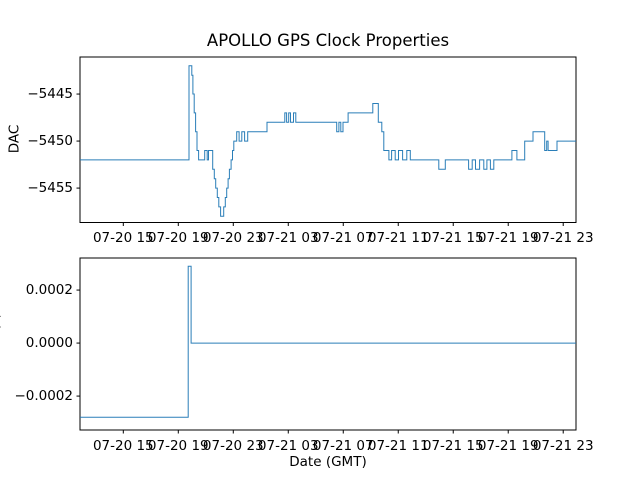  I want to click on y-tick-label: 0.0000, so click(49, 342).